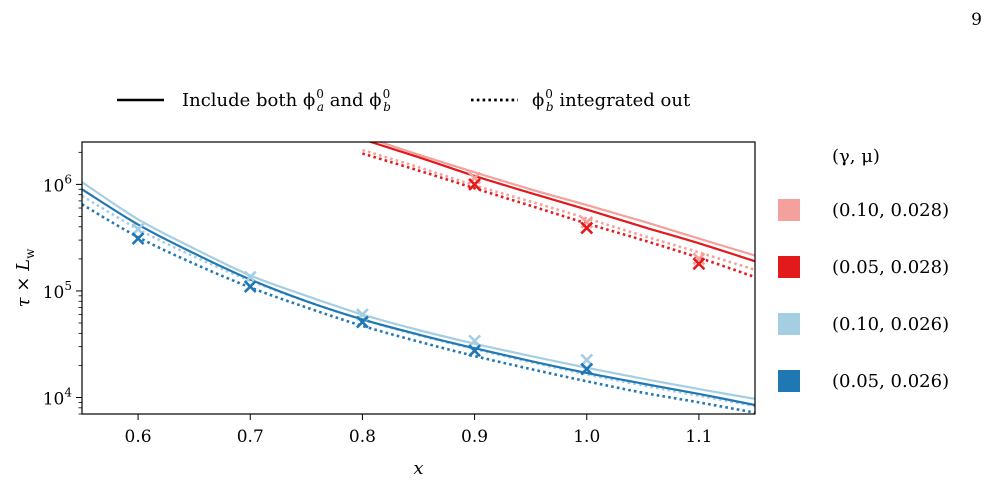 The width and height of the screenshot is (999, 482). I want to click on y-tick-label: 10⁵, so click(57, 291).